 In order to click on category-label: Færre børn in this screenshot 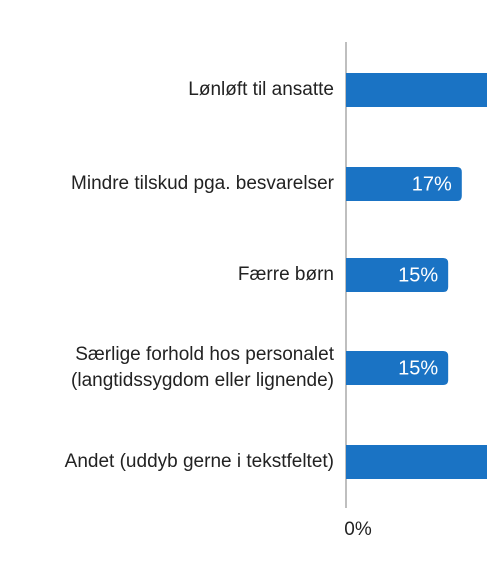, I will do `click(286, 274)`.